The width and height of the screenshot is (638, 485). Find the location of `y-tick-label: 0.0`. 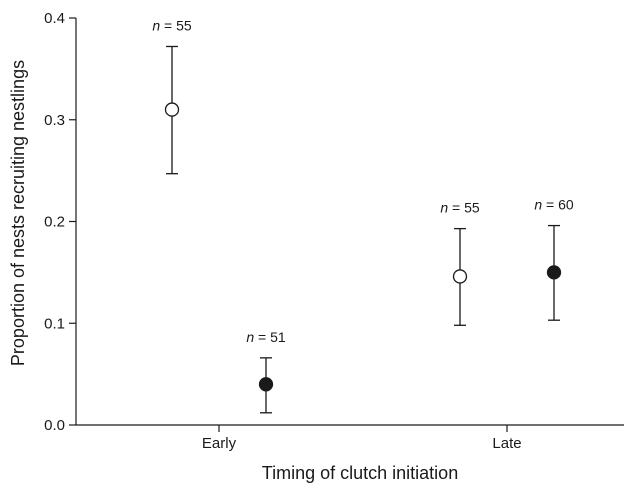

y-tick-label: 0.0 is located at coordinates (54, 425).